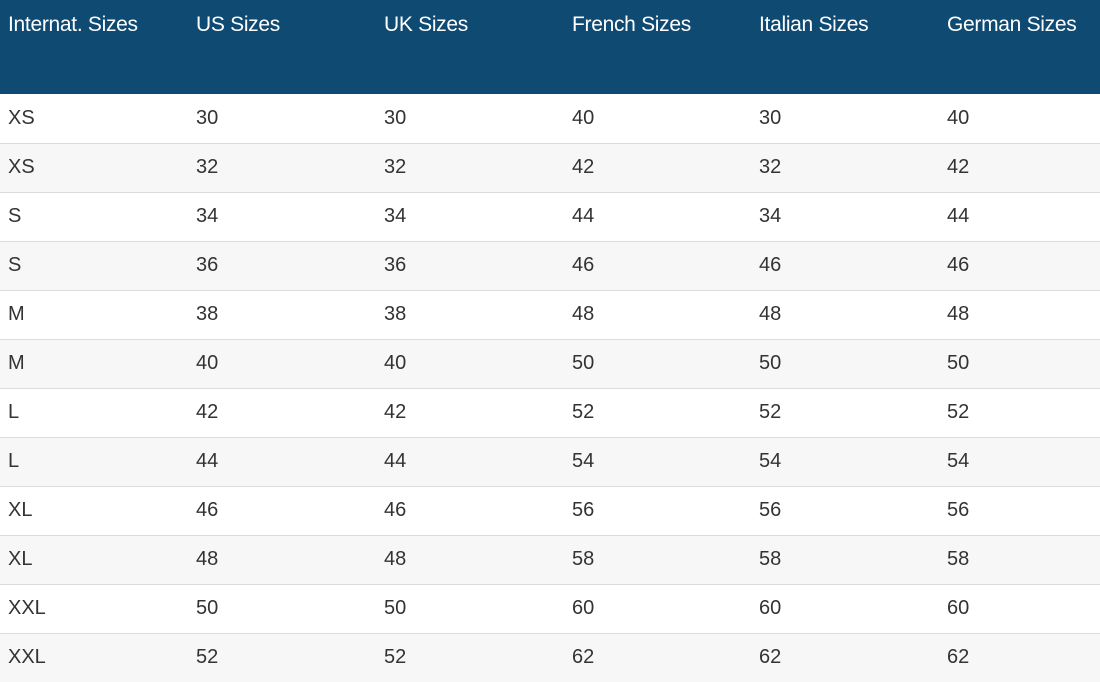  I want to click on cell-german-size: 48, so click(1019, 315).